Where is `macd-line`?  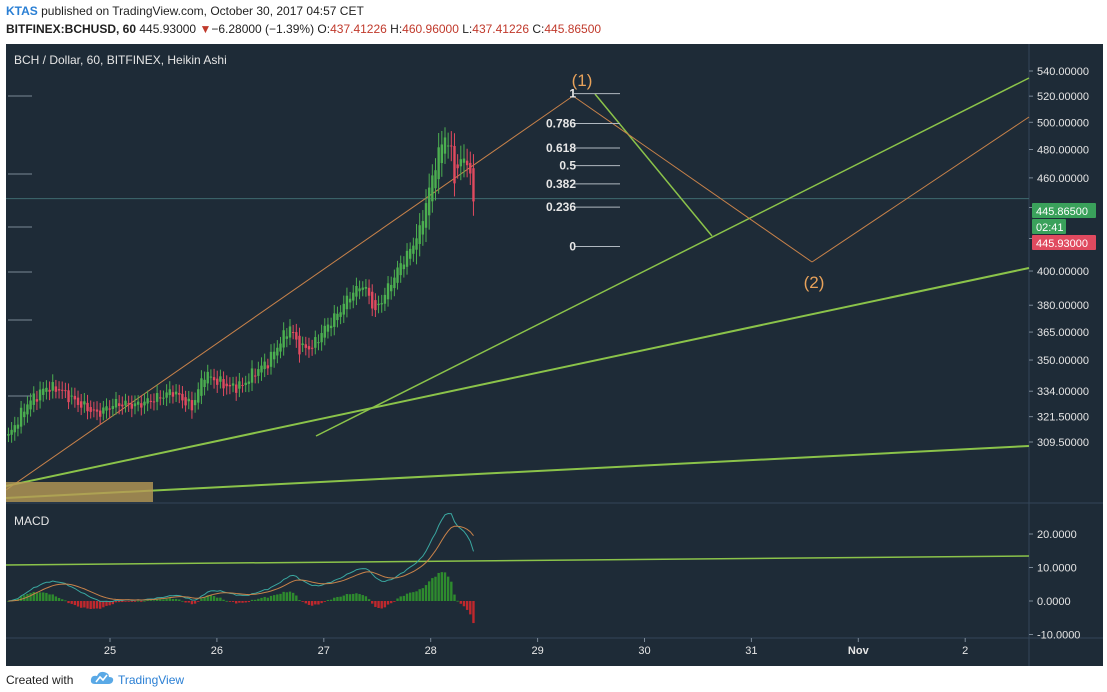
macd-line is located at coordinates (241, 557).